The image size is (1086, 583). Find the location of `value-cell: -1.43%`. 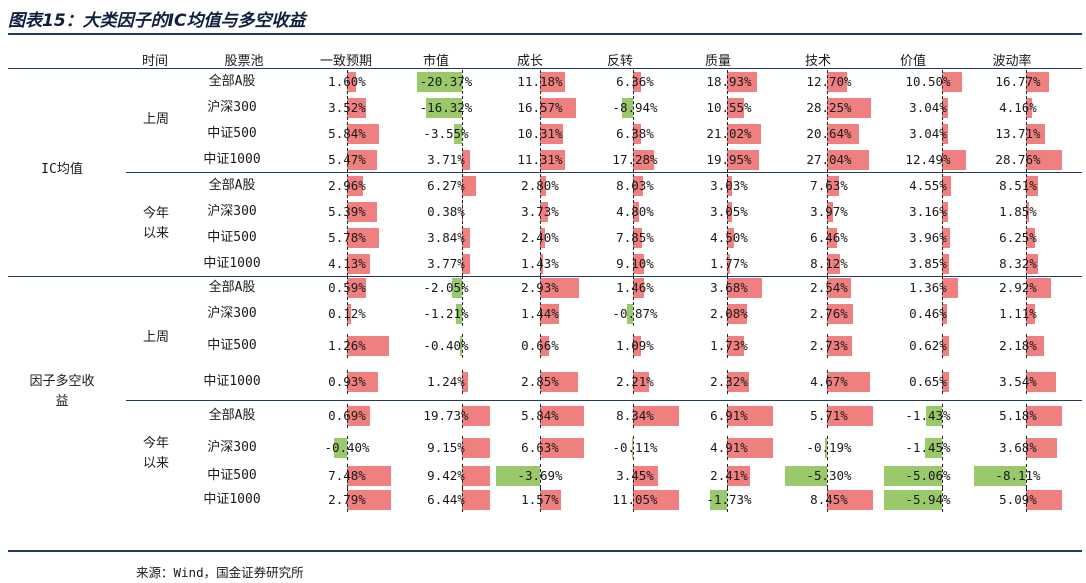

value-cell: -1.43% is located at coordinates (928, 416).